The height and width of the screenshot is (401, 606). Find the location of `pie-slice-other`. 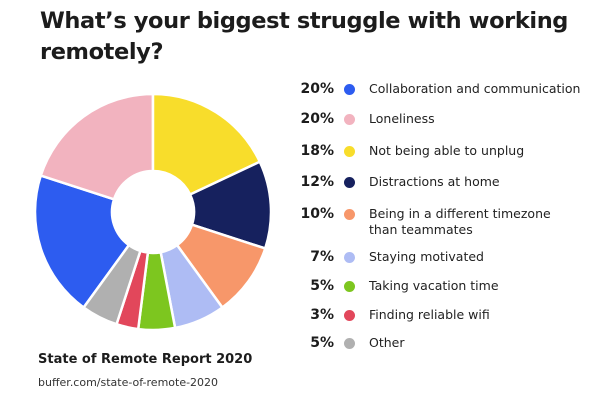

pie-slice-other is located at coordinates (111, 284).